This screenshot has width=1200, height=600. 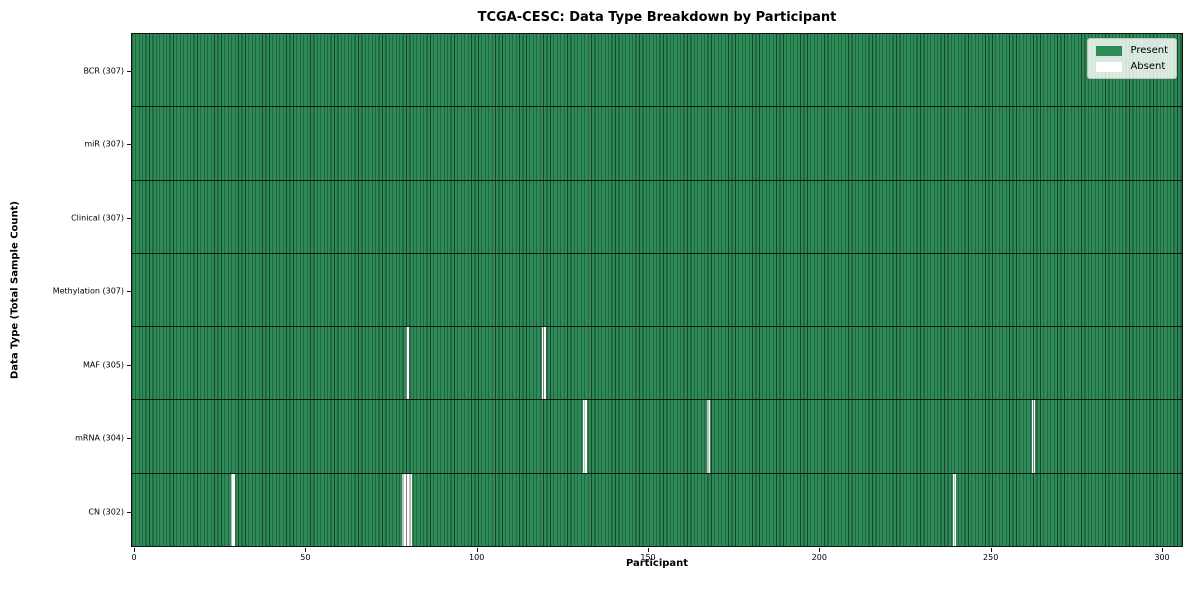 I want to click on legend-entry-absent: Absent, so click(x=1132, y=66).